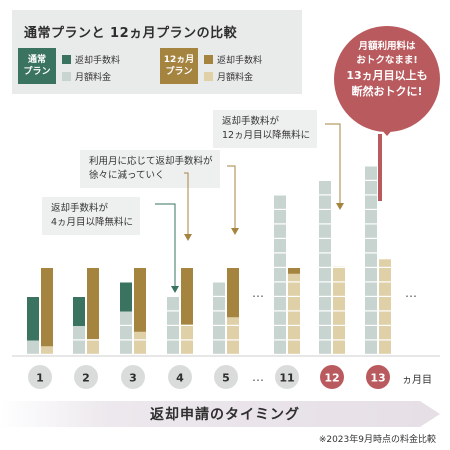  Describe the element at coordinates (98, 61) in the screenshot. I see `legend-label: 返却手数料` at that location.